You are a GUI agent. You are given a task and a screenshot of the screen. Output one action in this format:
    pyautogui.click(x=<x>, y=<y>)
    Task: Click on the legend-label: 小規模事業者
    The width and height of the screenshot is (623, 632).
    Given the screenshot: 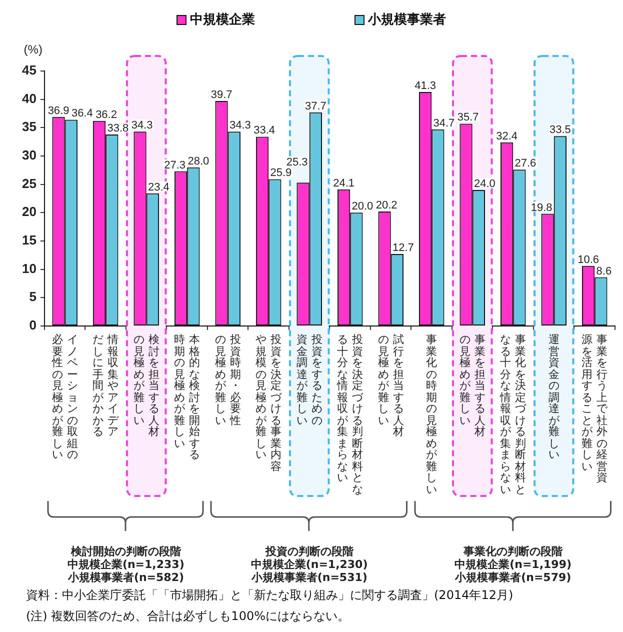 What is the action you would take?
    pyautogui.click(x=406, y=19)
    